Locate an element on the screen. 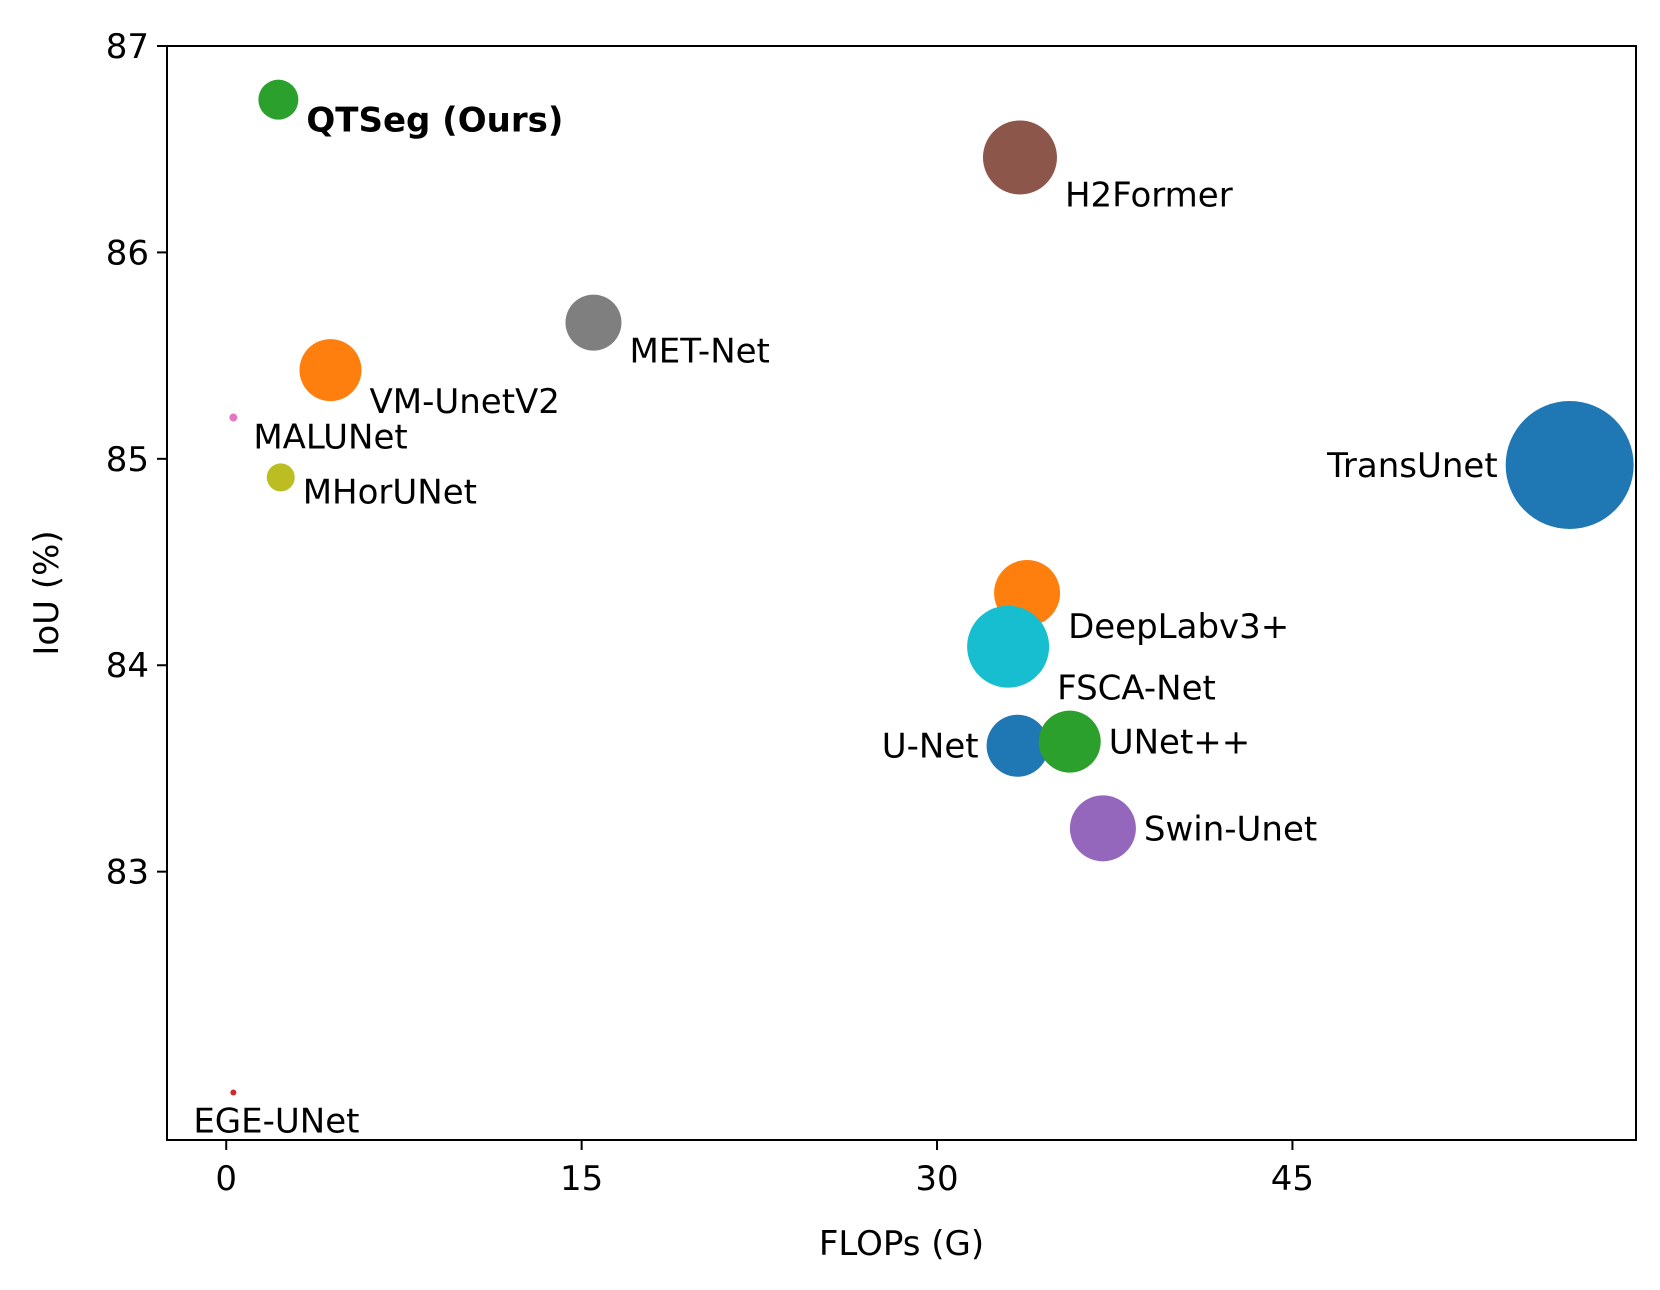  y-tick-label: 87 is located at coordinates (127, 47).